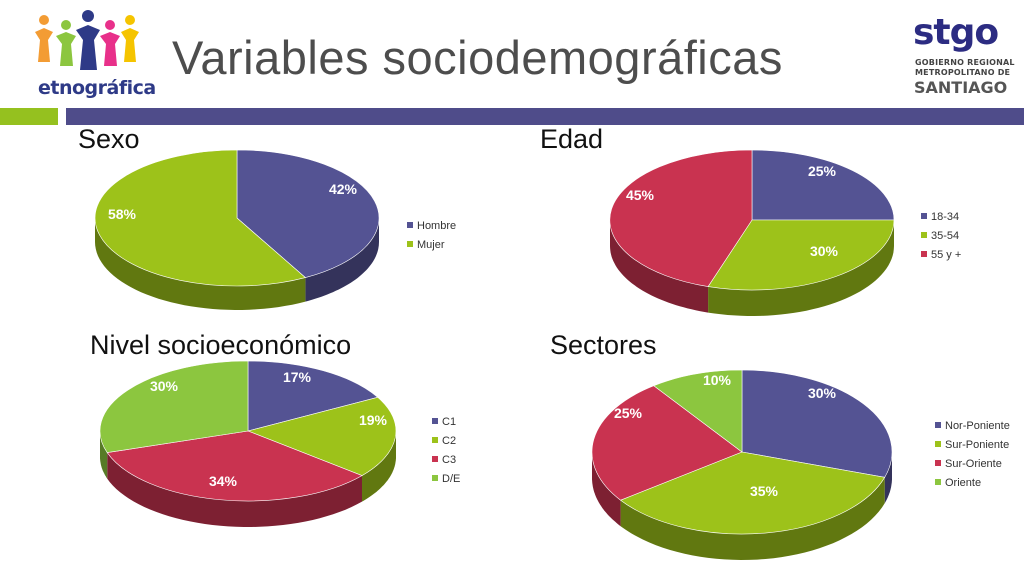  Describe the element at coordinates (221, 345) in the screenshot. I see `chart-title-nivel: Nivel socioeconómico` at that location.